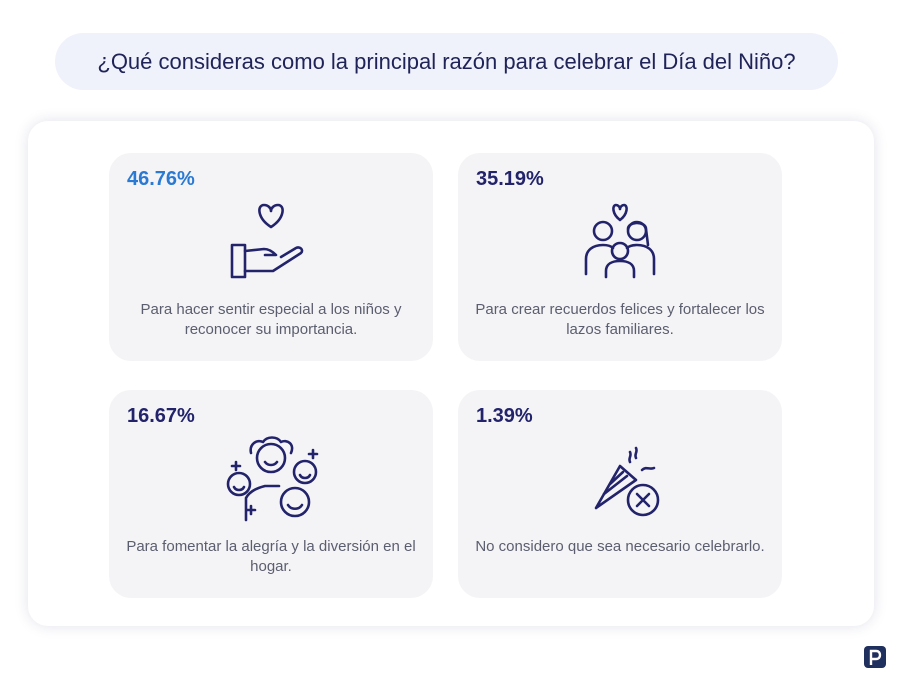 This screenshot has height=678, width=900. I want to click on percent-value: 35.19%, so click(510, 179).